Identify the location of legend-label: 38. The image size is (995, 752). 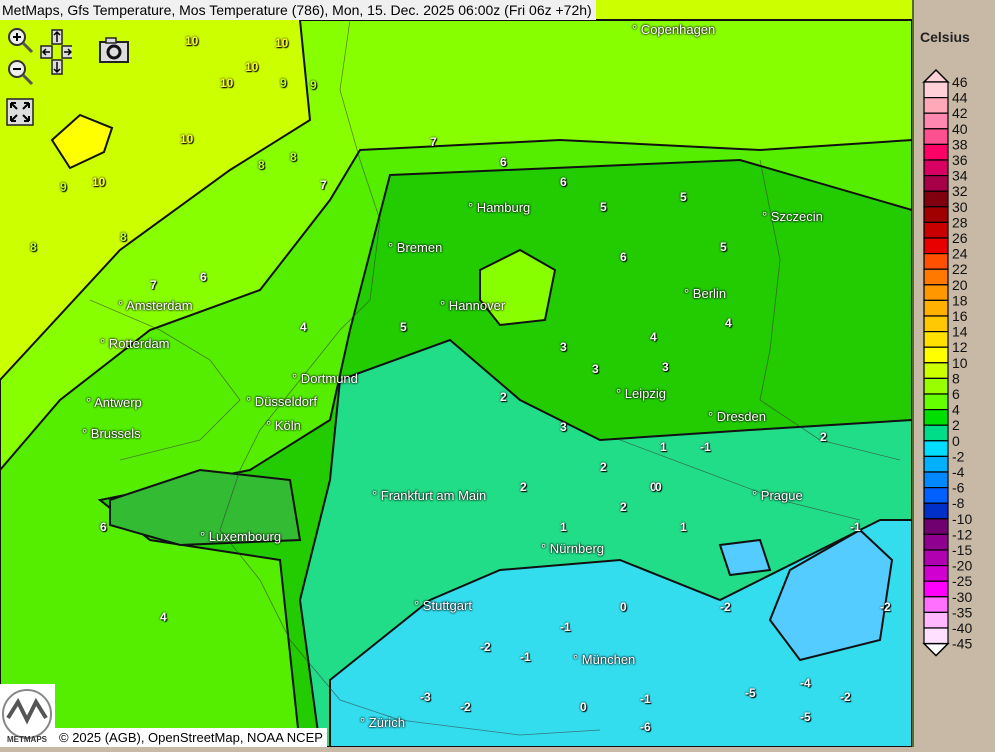
(960, 144).